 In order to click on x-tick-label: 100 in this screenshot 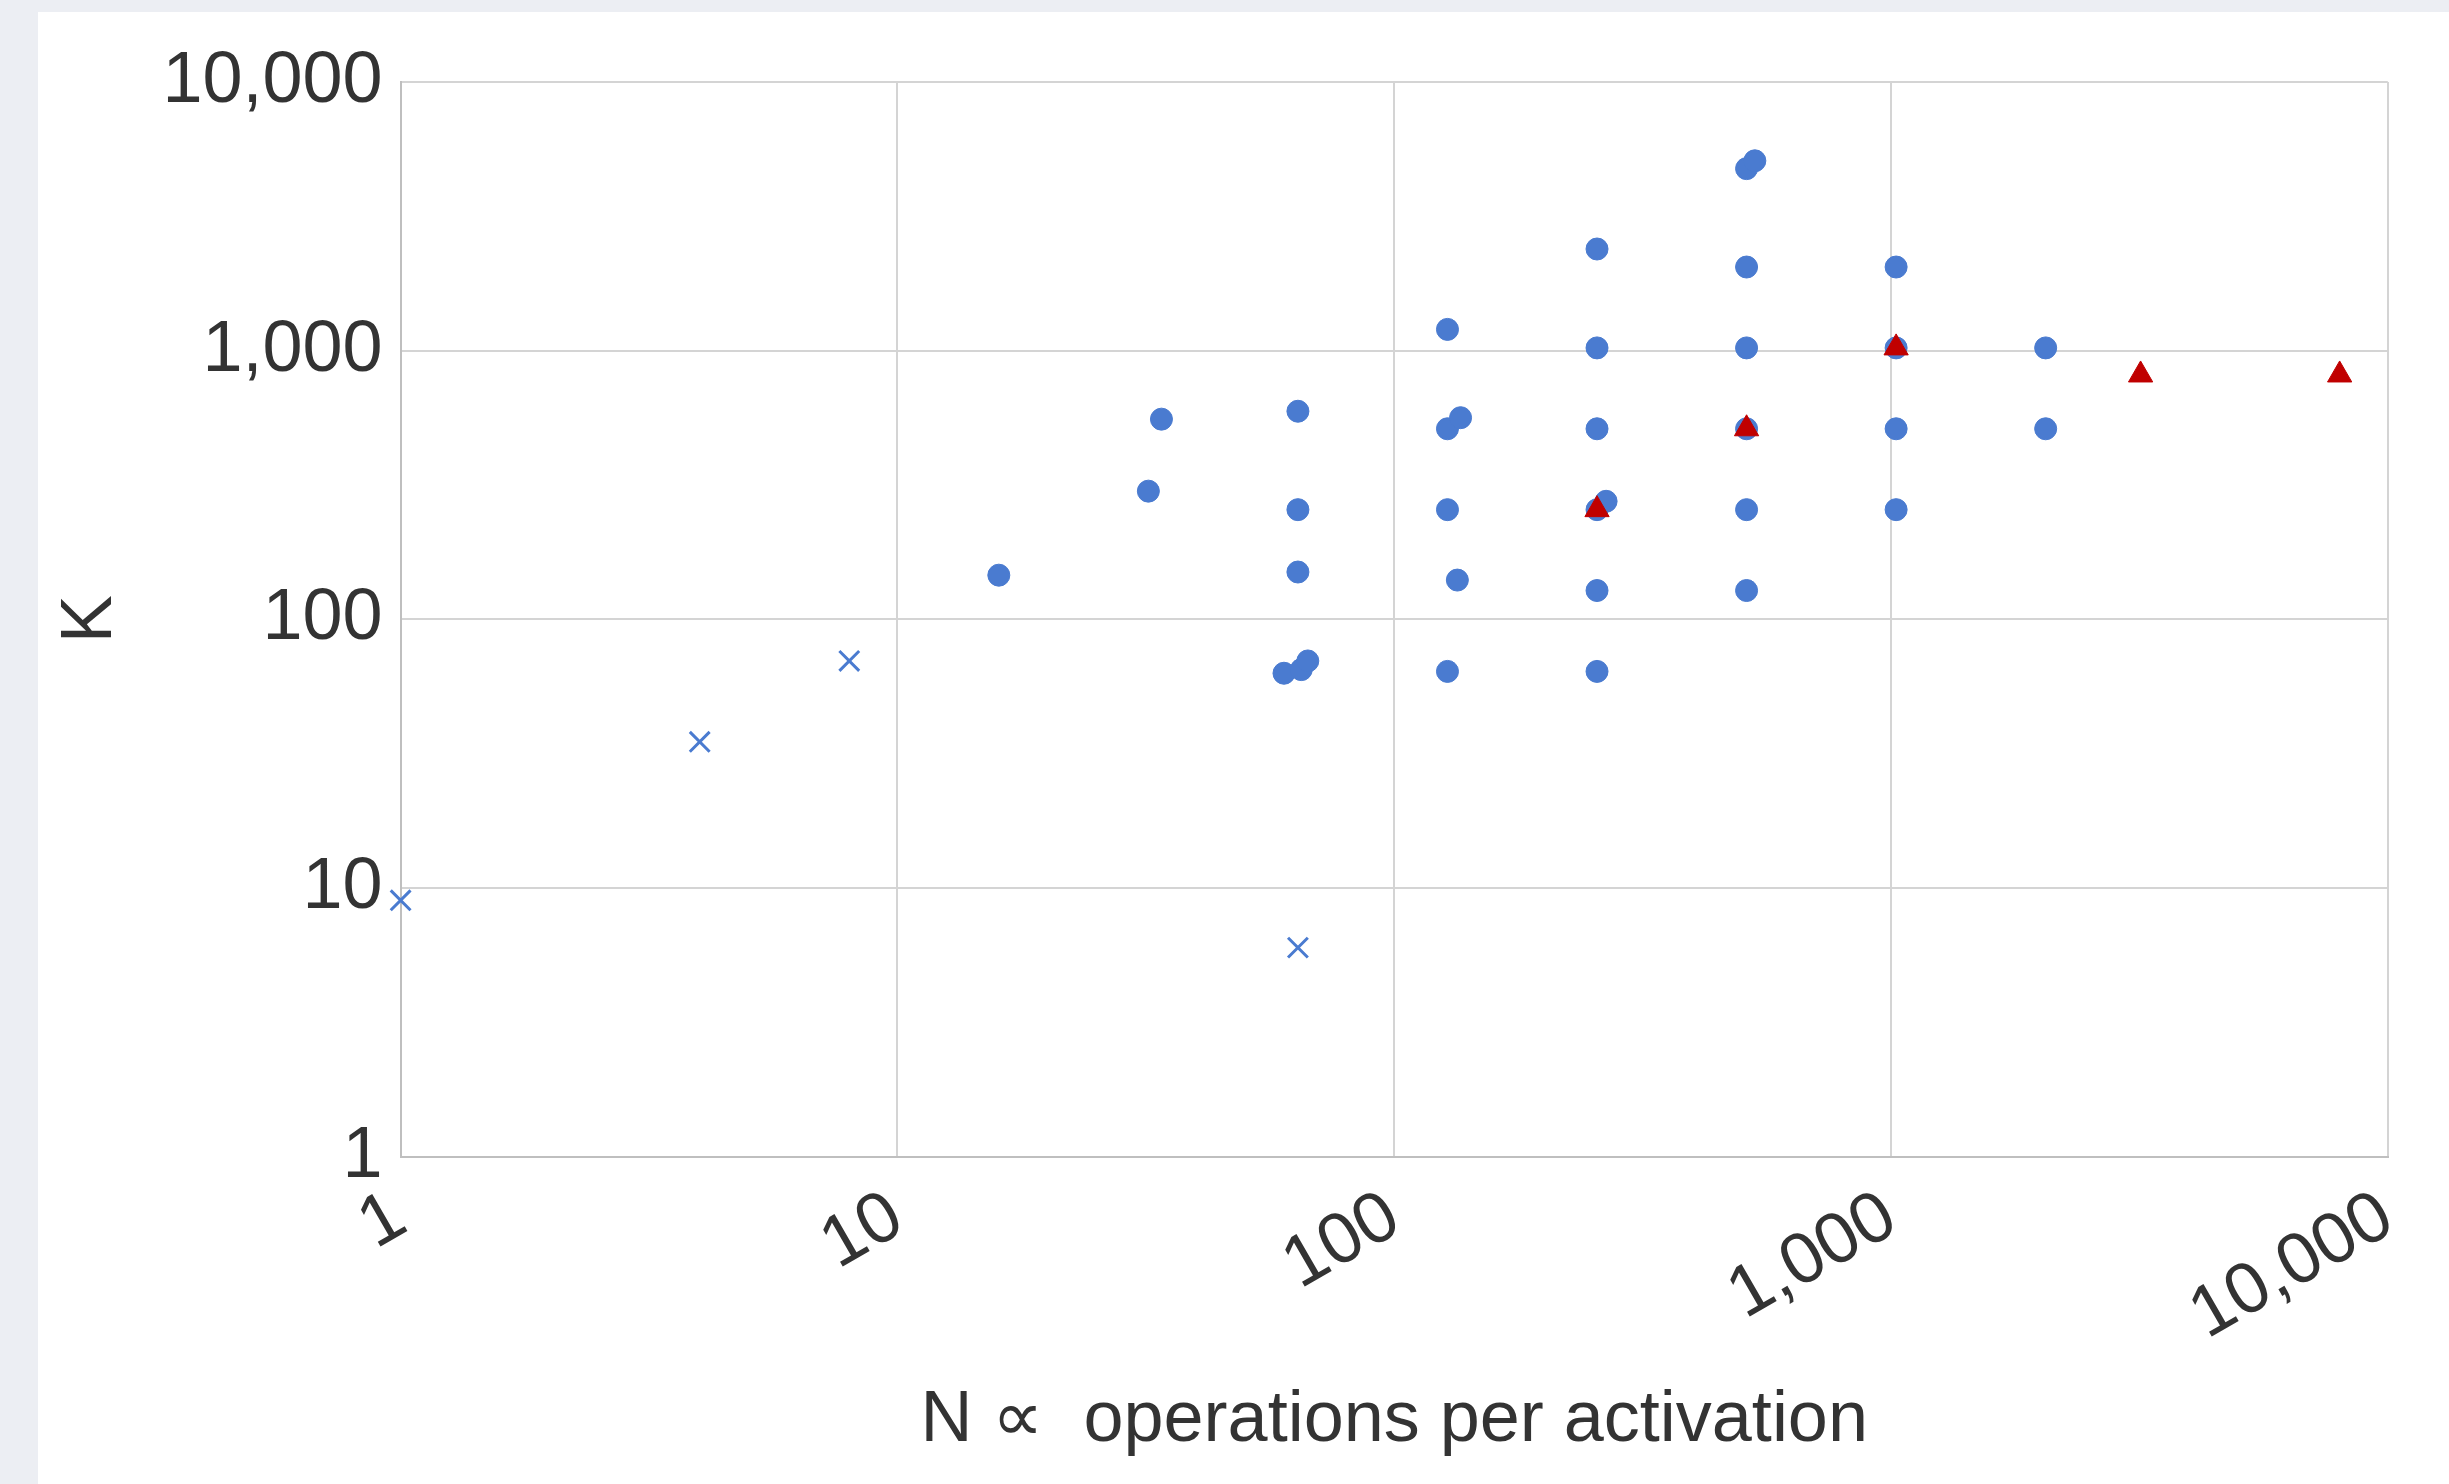, I will do `click(1339, 1237)`.